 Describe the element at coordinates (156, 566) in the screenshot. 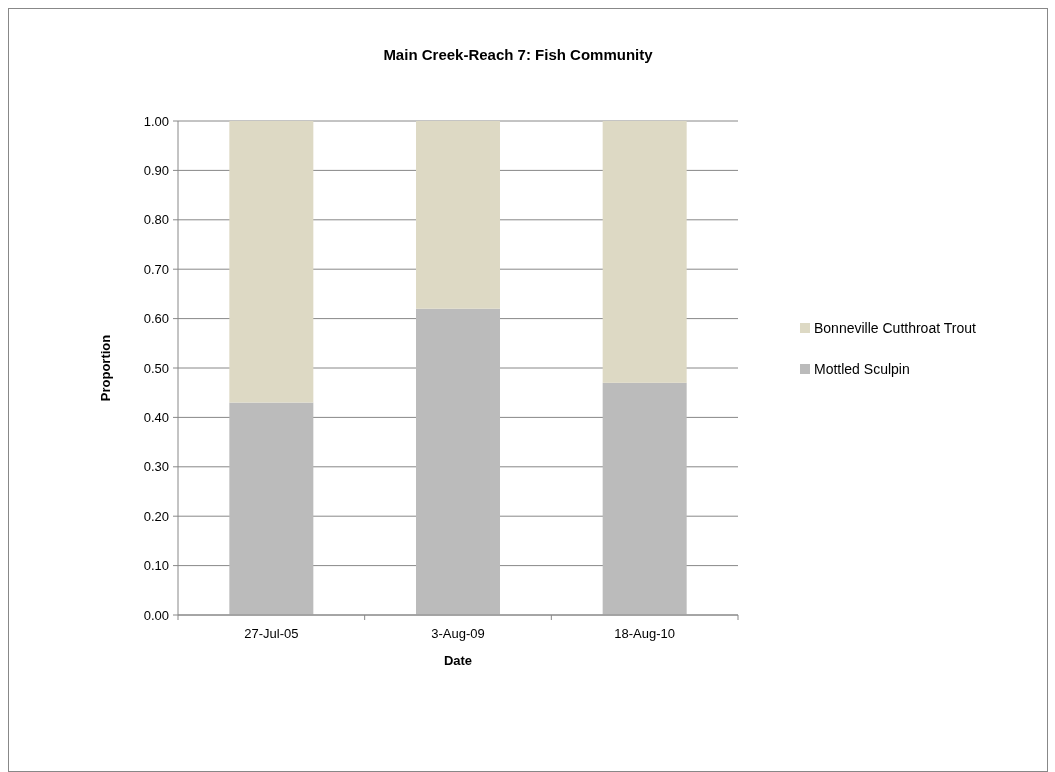

I see `y-tick-label: 0.10` at that location.